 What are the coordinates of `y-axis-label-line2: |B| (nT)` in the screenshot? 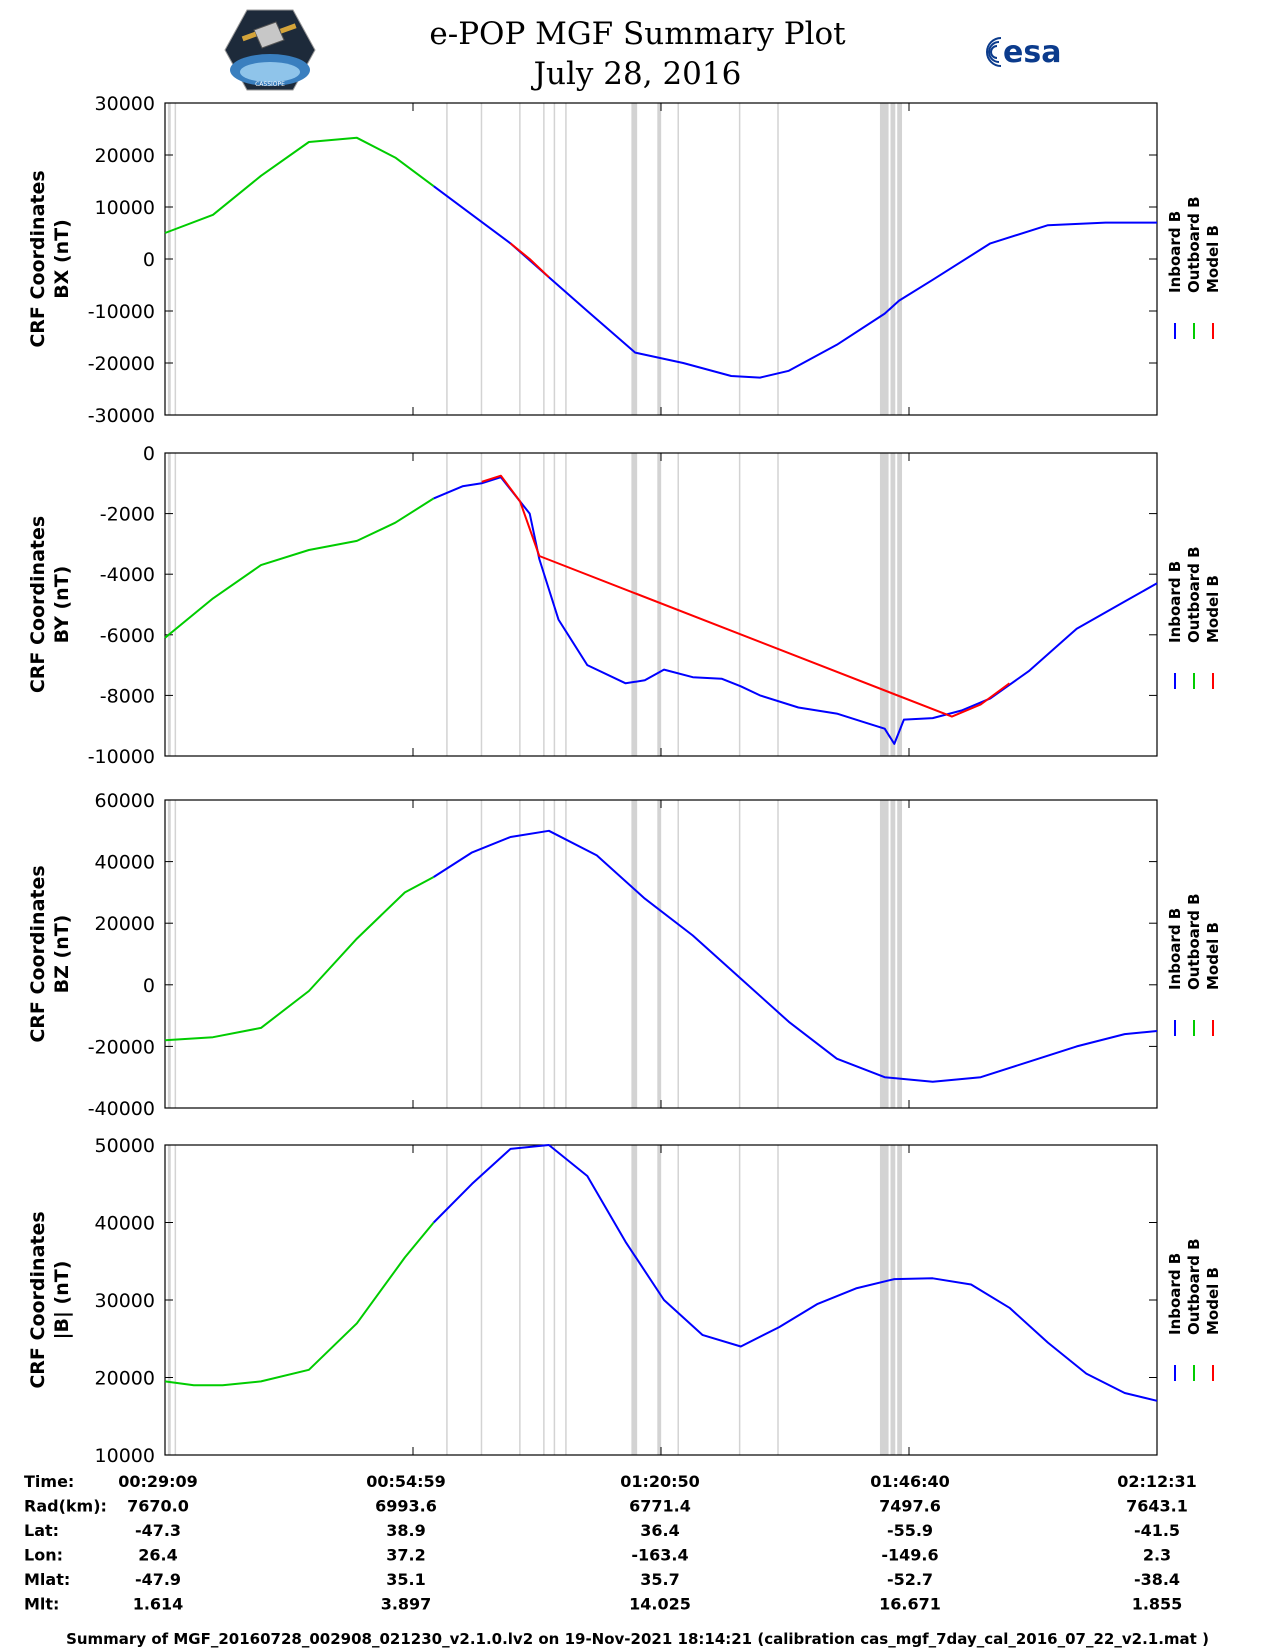 It's located at (62, 1300).